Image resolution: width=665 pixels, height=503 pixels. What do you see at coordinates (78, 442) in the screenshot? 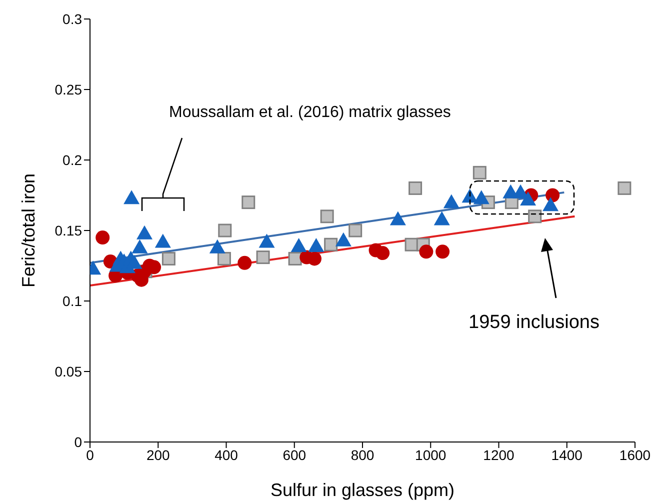
I see `y-tick-label: 0` at bounding box center [78, 442].